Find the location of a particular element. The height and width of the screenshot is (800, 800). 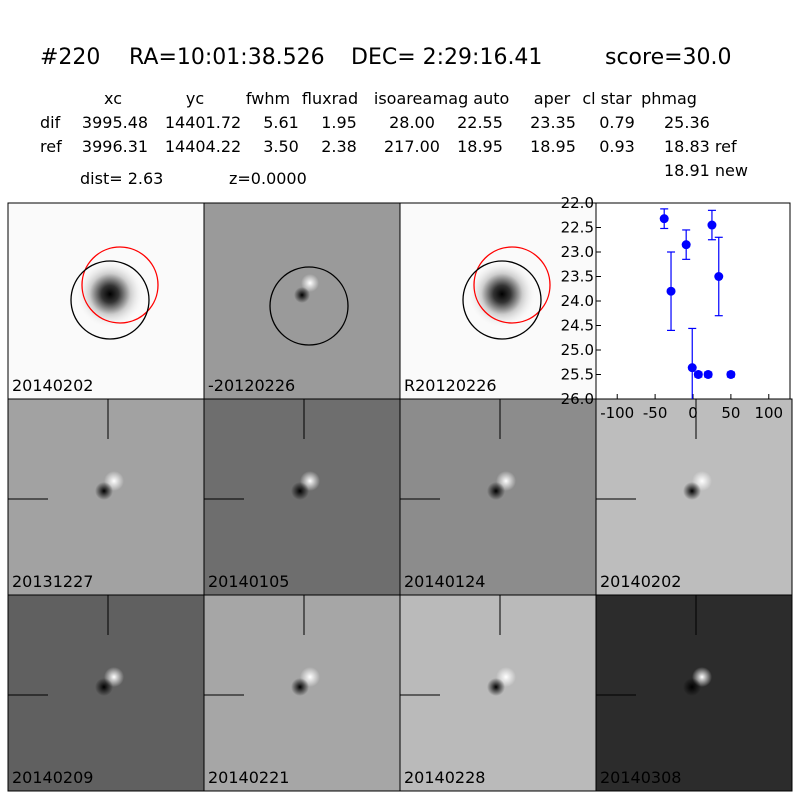

column-header: aper is located at coordinates (552, 98).